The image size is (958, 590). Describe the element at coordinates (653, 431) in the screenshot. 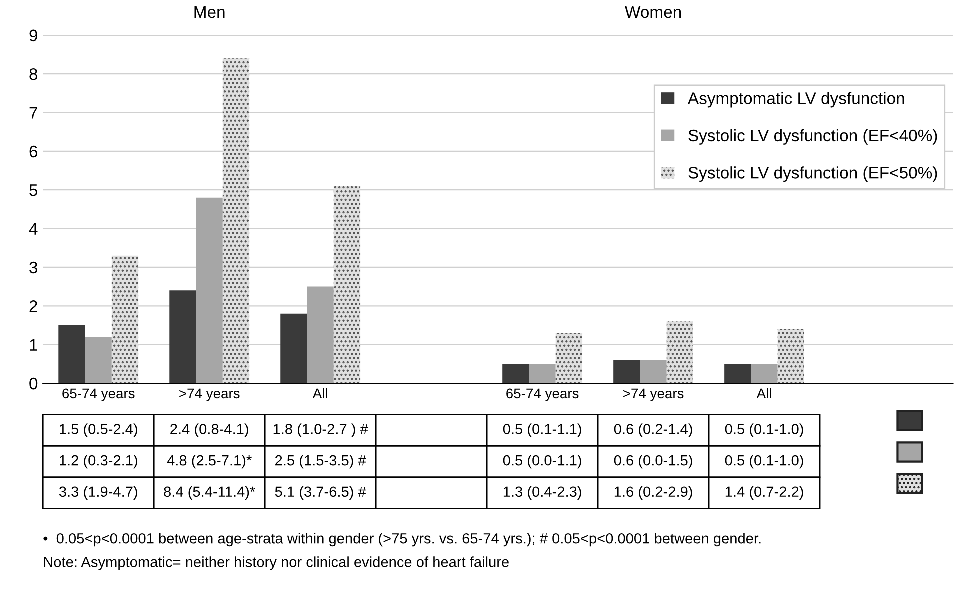

I see `data-label: 0.6 (0.2-1.4)` at that location.